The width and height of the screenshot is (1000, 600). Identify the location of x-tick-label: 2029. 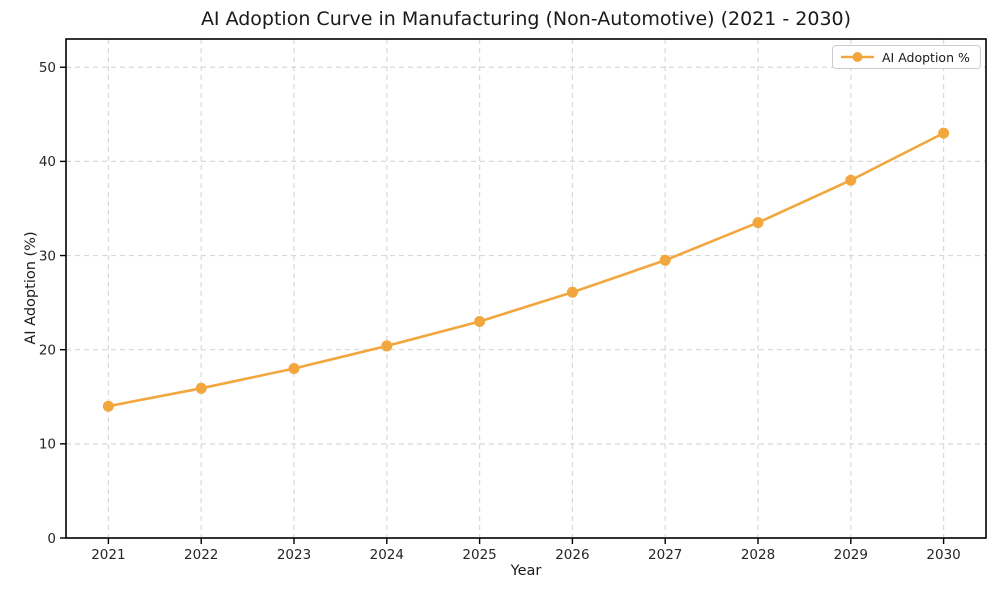
(851, 555).